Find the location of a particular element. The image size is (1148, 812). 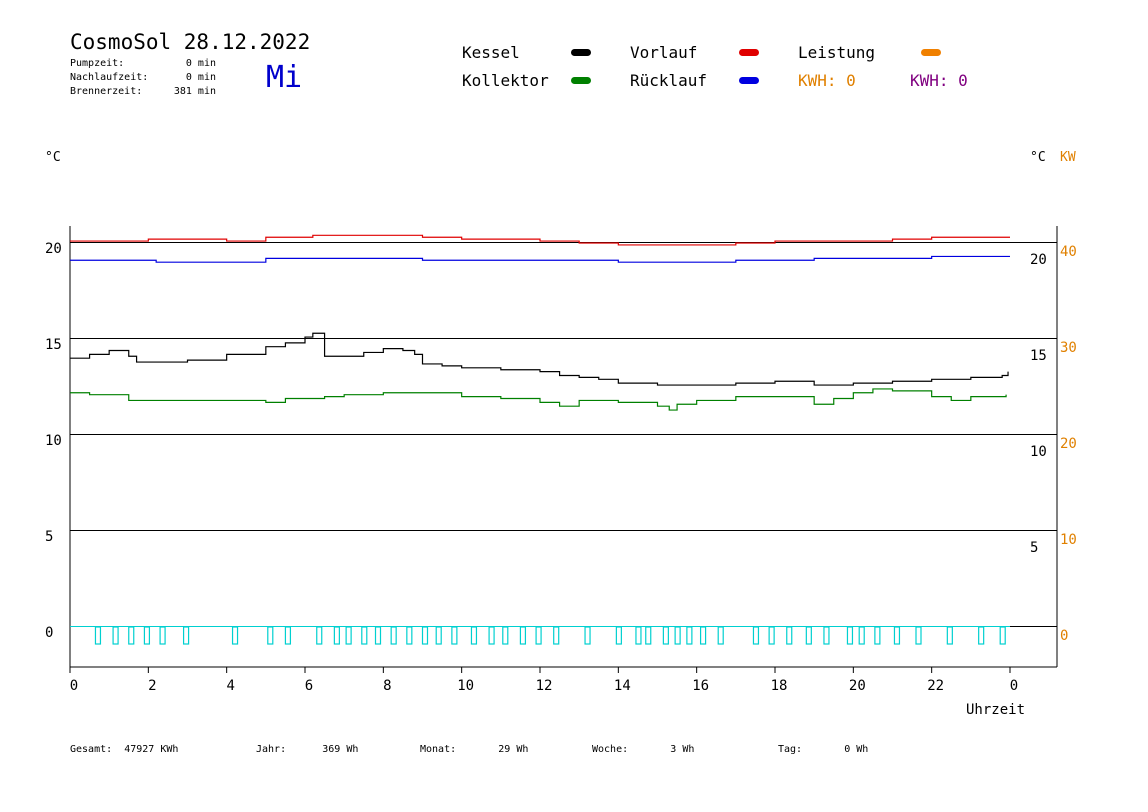

stat-label: Pumpzeit: is located at coordinates (97, 63).